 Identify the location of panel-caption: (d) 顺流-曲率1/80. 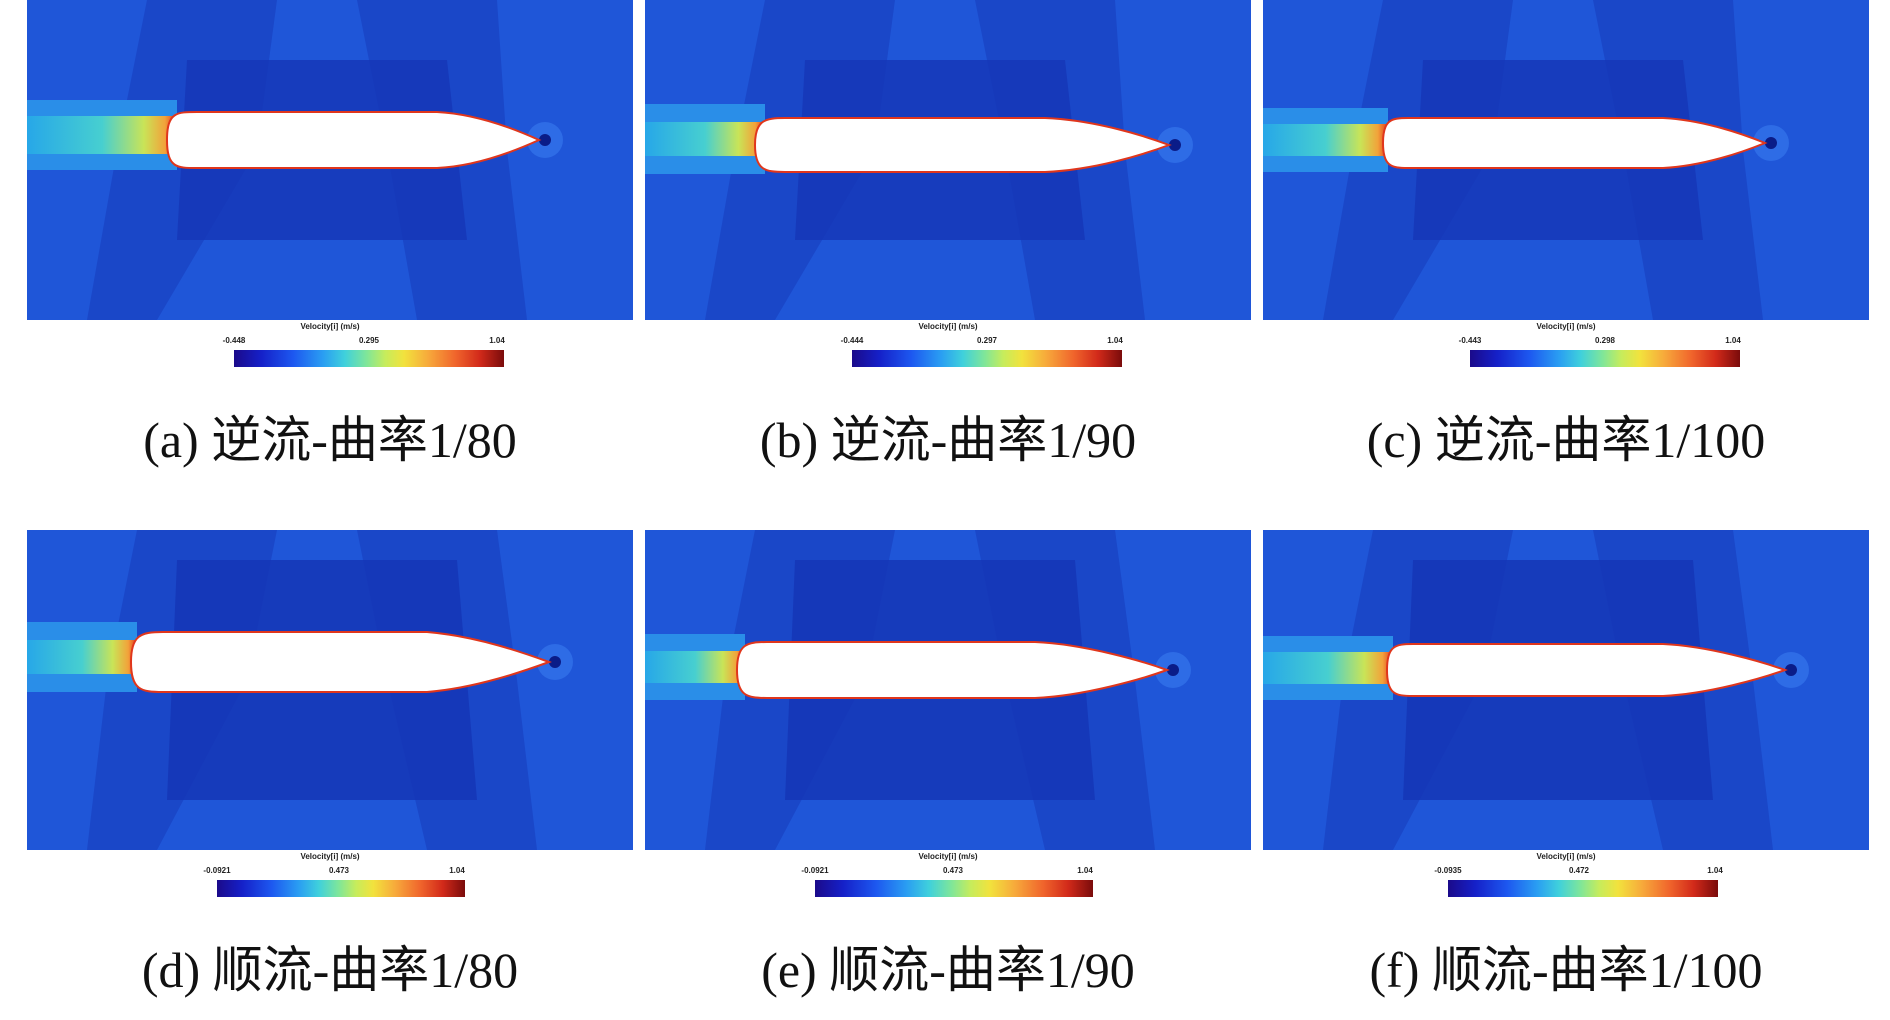
(330, 970).